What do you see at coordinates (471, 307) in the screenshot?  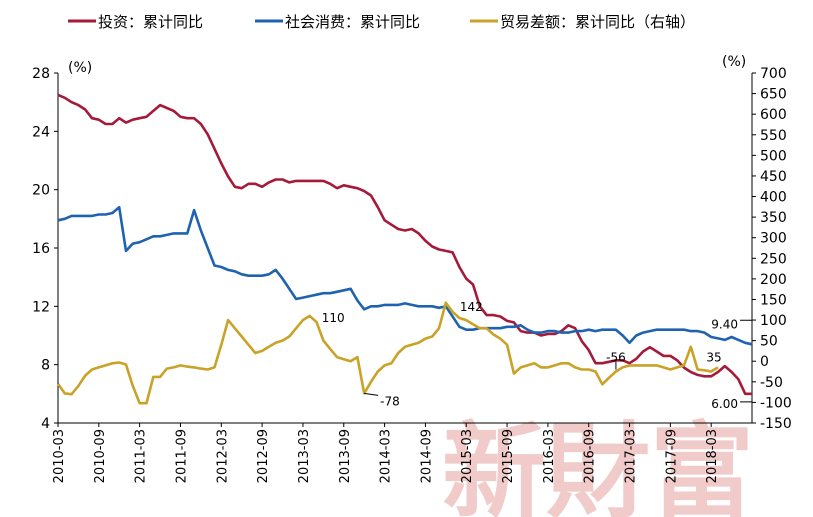 I see `annotation-label: 142` at bounding box center [471, 307].